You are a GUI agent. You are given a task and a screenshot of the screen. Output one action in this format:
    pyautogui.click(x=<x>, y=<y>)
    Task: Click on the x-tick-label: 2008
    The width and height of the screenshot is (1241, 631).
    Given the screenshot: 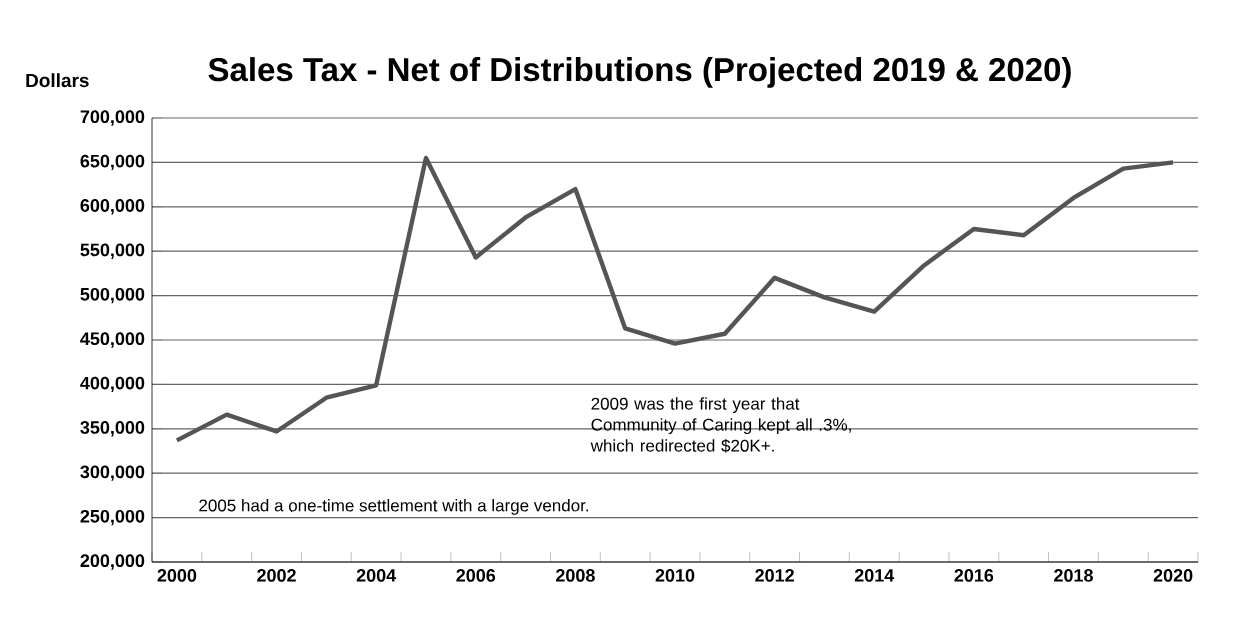 What is the action you would take?
    pyautogui.click(x=575, y=575)
    